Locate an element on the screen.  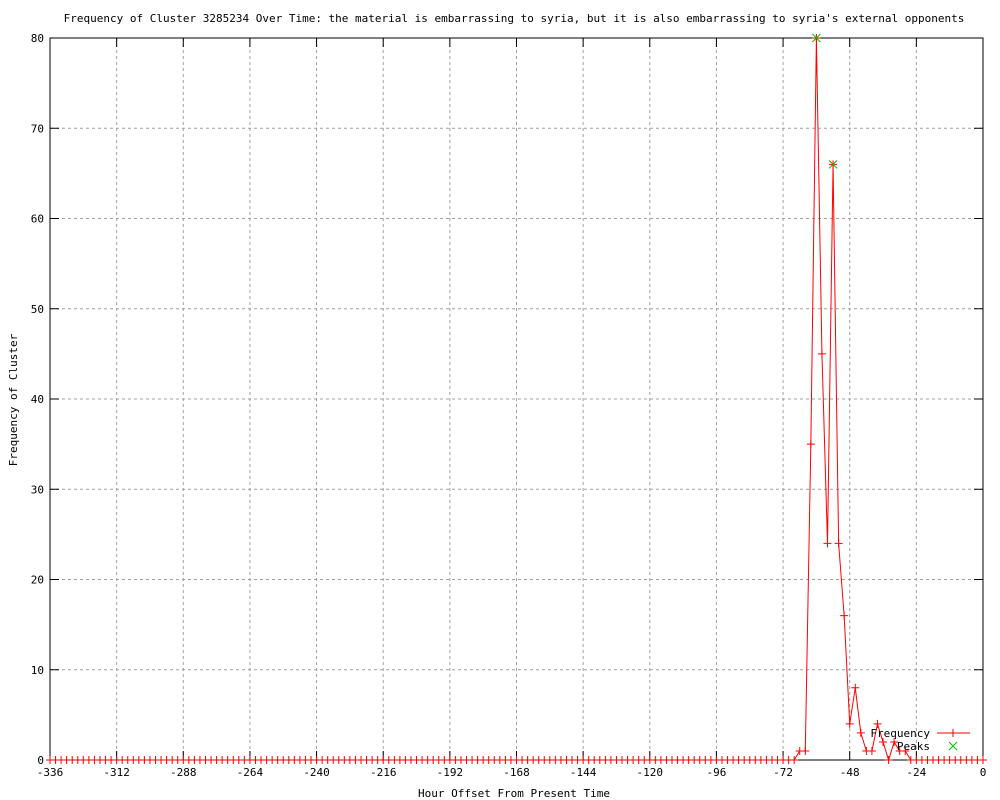
x-tick-label: -312 is located at coordinates (116, 772).